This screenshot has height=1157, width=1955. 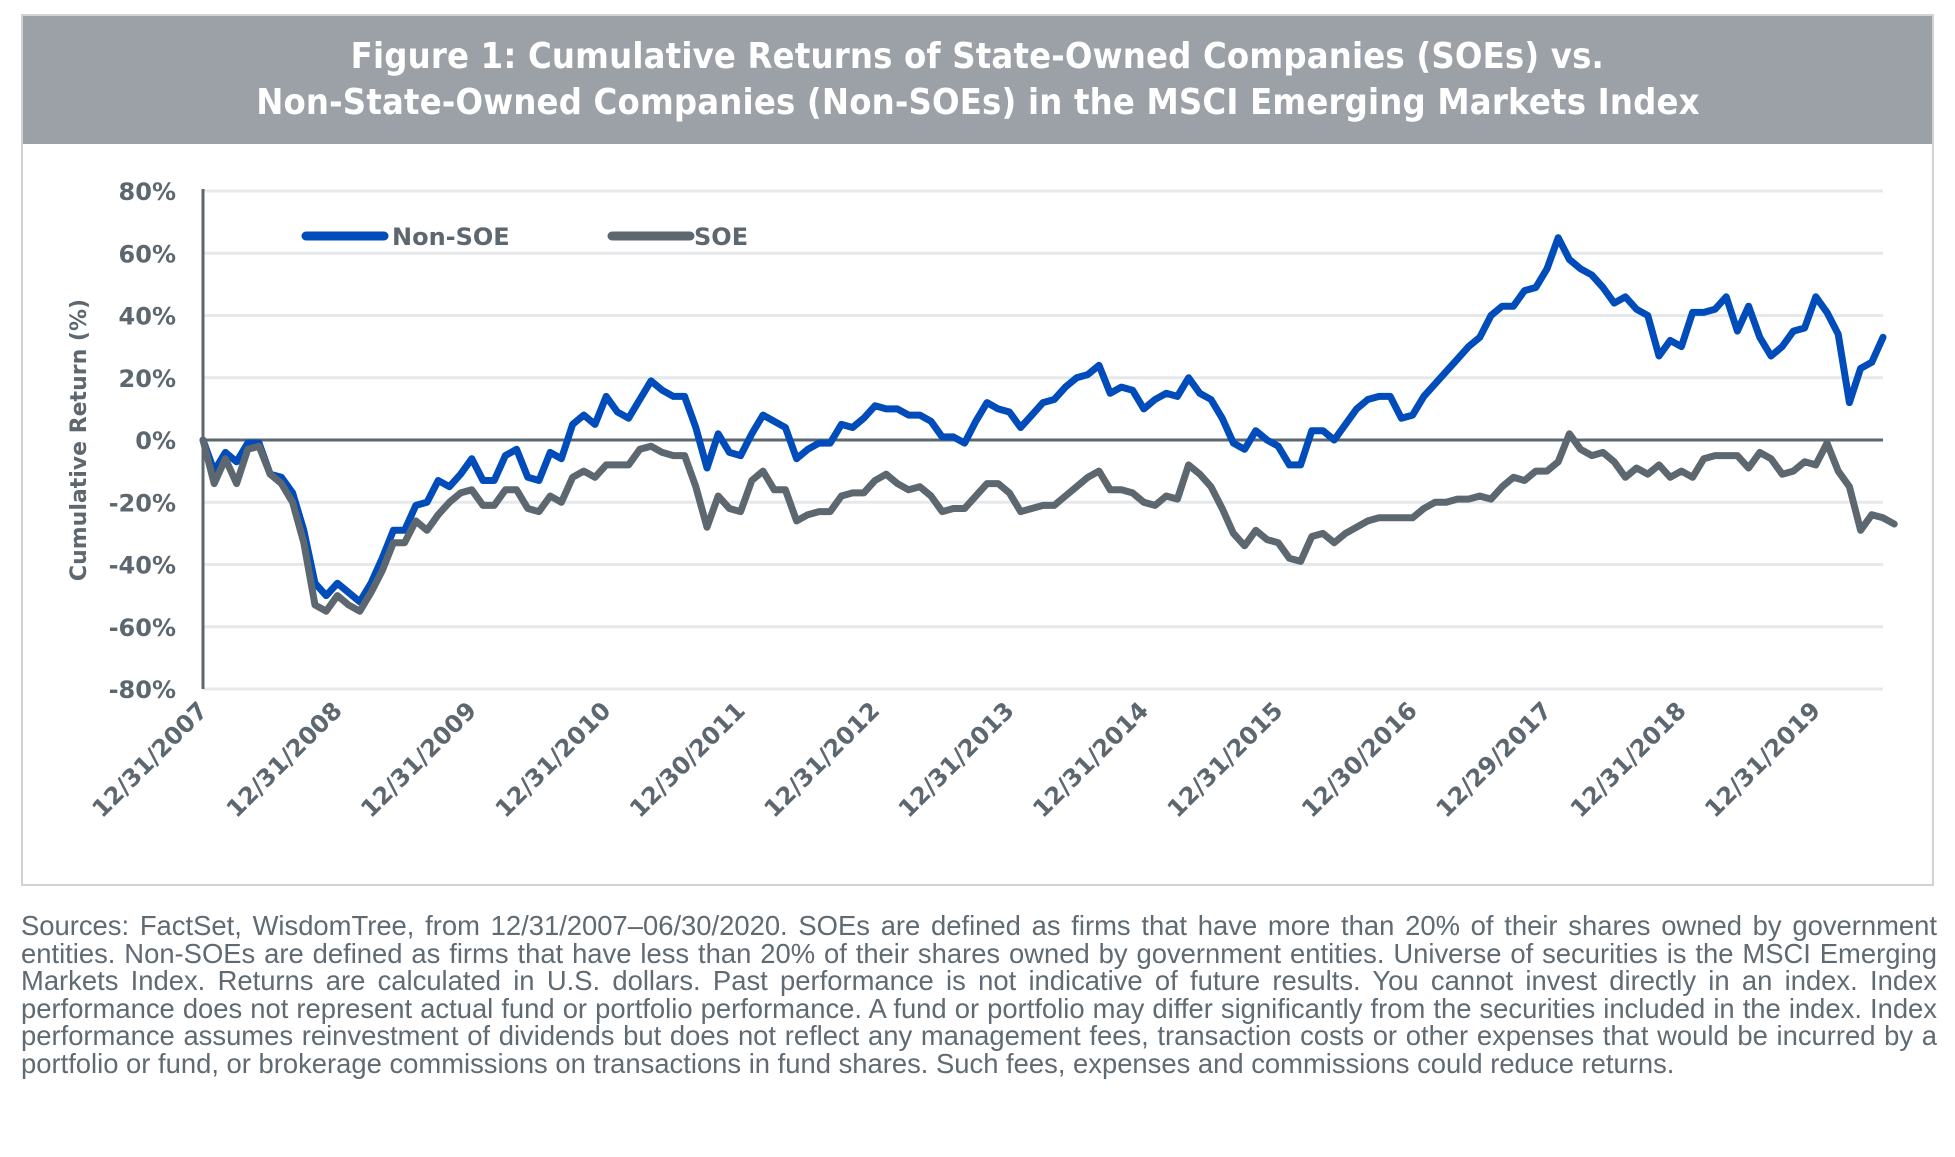 I want to click on y-tick-label: 60%, so click(x=147, y=254).